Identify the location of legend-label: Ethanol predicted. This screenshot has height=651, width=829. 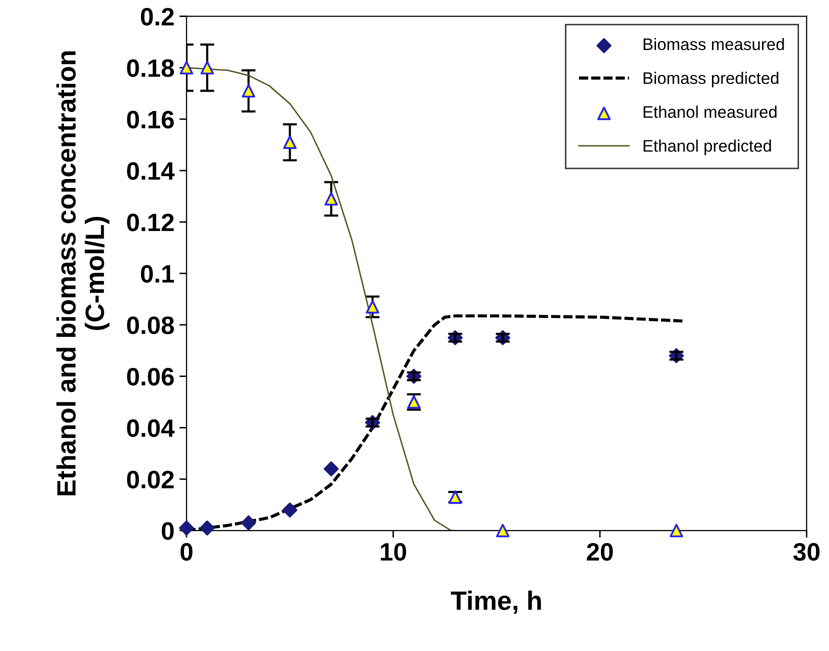
(707, 148).